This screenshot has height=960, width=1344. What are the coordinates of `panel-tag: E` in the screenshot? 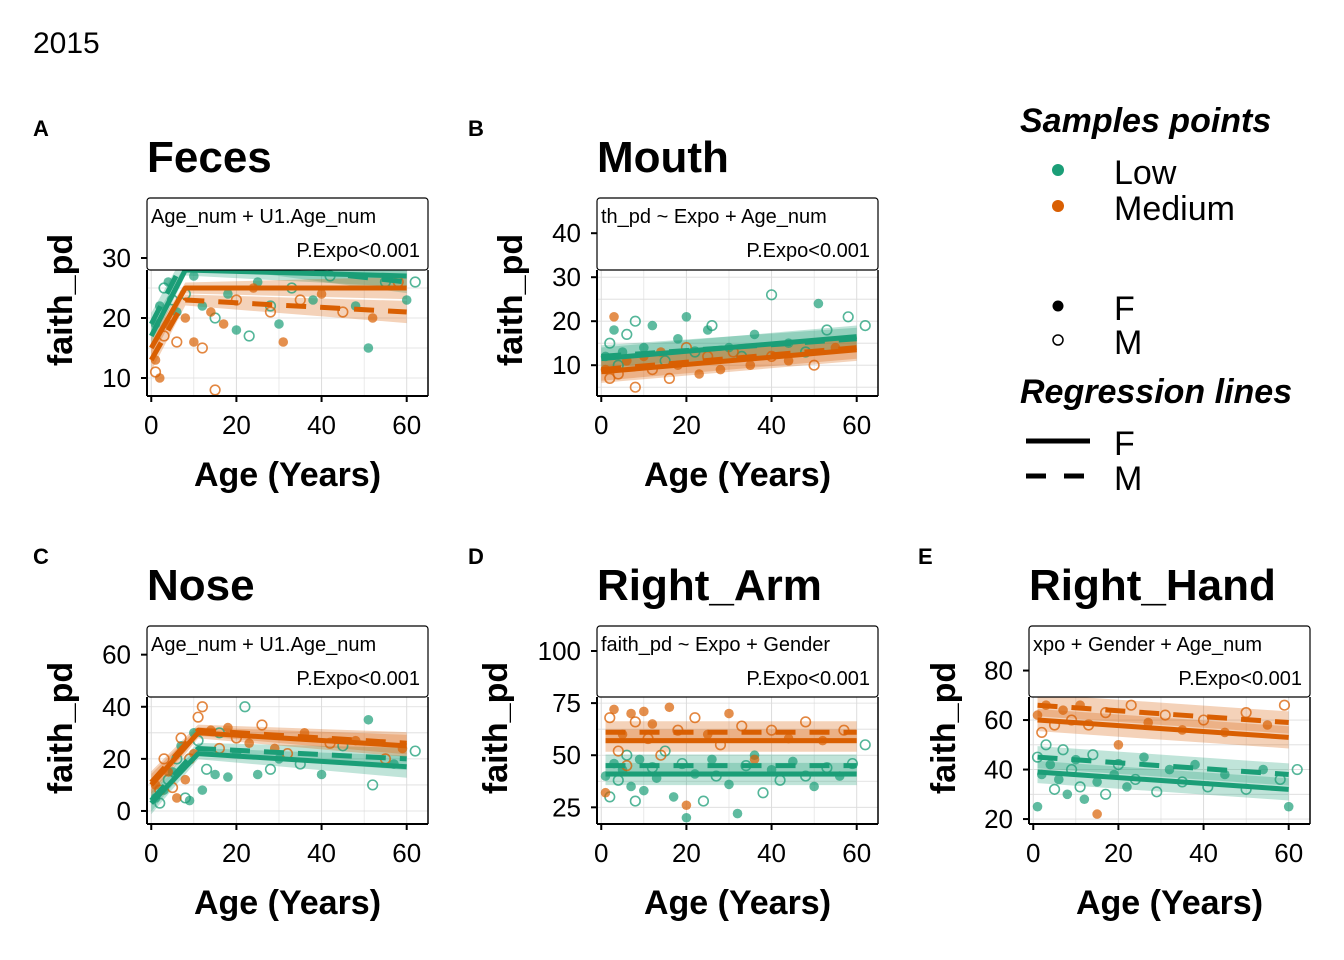 It's located at (925, 556).